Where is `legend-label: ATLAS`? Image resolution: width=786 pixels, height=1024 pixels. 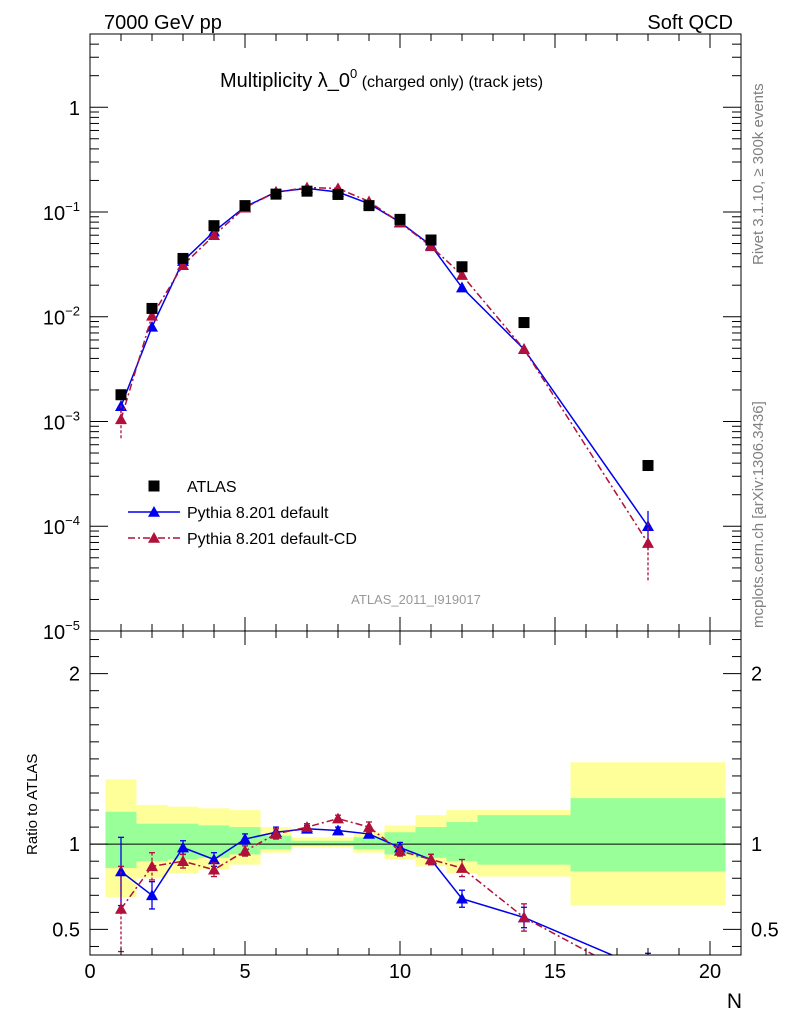 legend-label: ATLAS is located at coordinates (212, 487).